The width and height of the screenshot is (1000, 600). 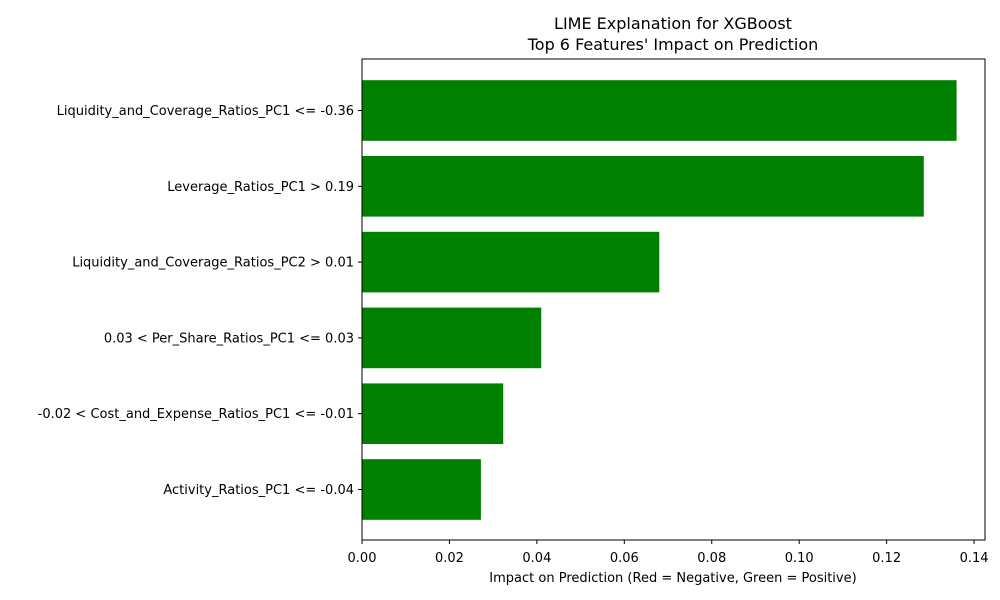 What do you see at coordinates (362, 558) in the screenshot?
I see `x-tick-label: 0.00` at bounding box center [362, 558].